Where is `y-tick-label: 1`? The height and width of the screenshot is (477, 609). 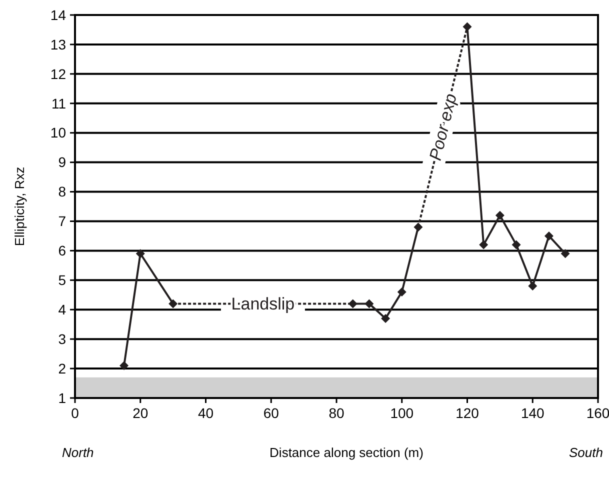 y-tick-label: 1 is located at coordinates (62, 398).